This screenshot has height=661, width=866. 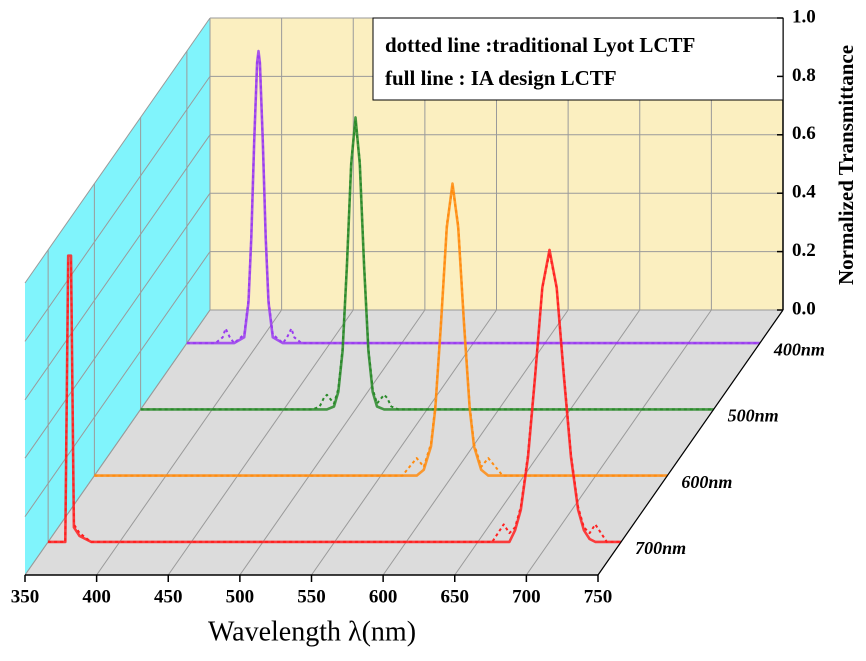 I want to click on depth-label: 400nm, so click(x=799, y=349).